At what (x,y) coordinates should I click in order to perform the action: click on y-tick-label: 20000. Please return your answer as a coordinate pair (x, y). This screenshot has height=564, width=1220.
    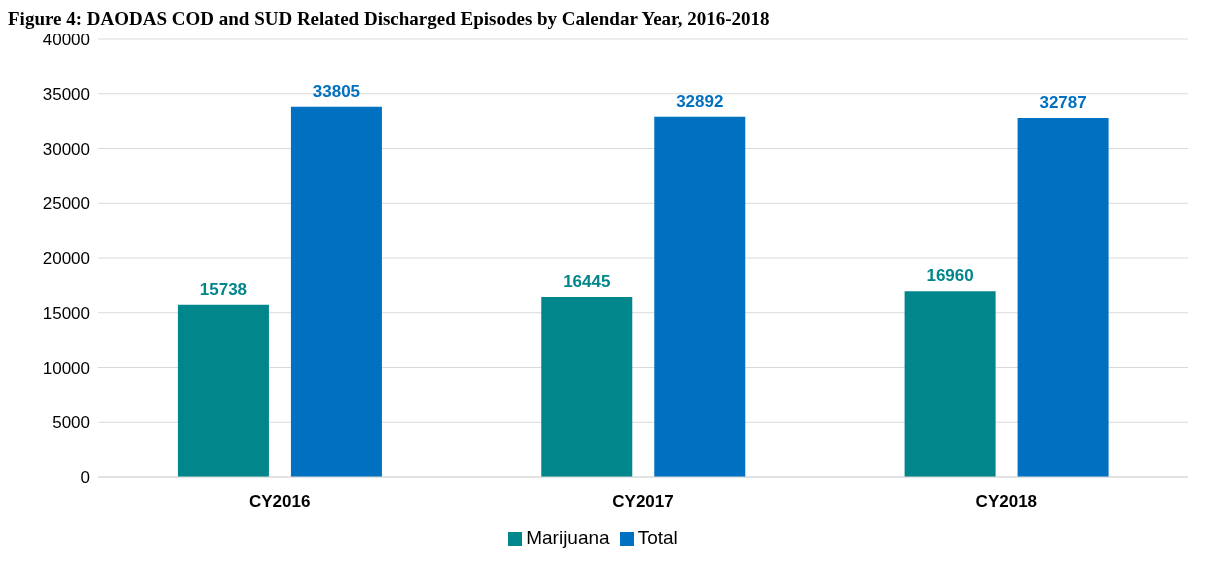
    Looking at the image, I should click on (66, 259).